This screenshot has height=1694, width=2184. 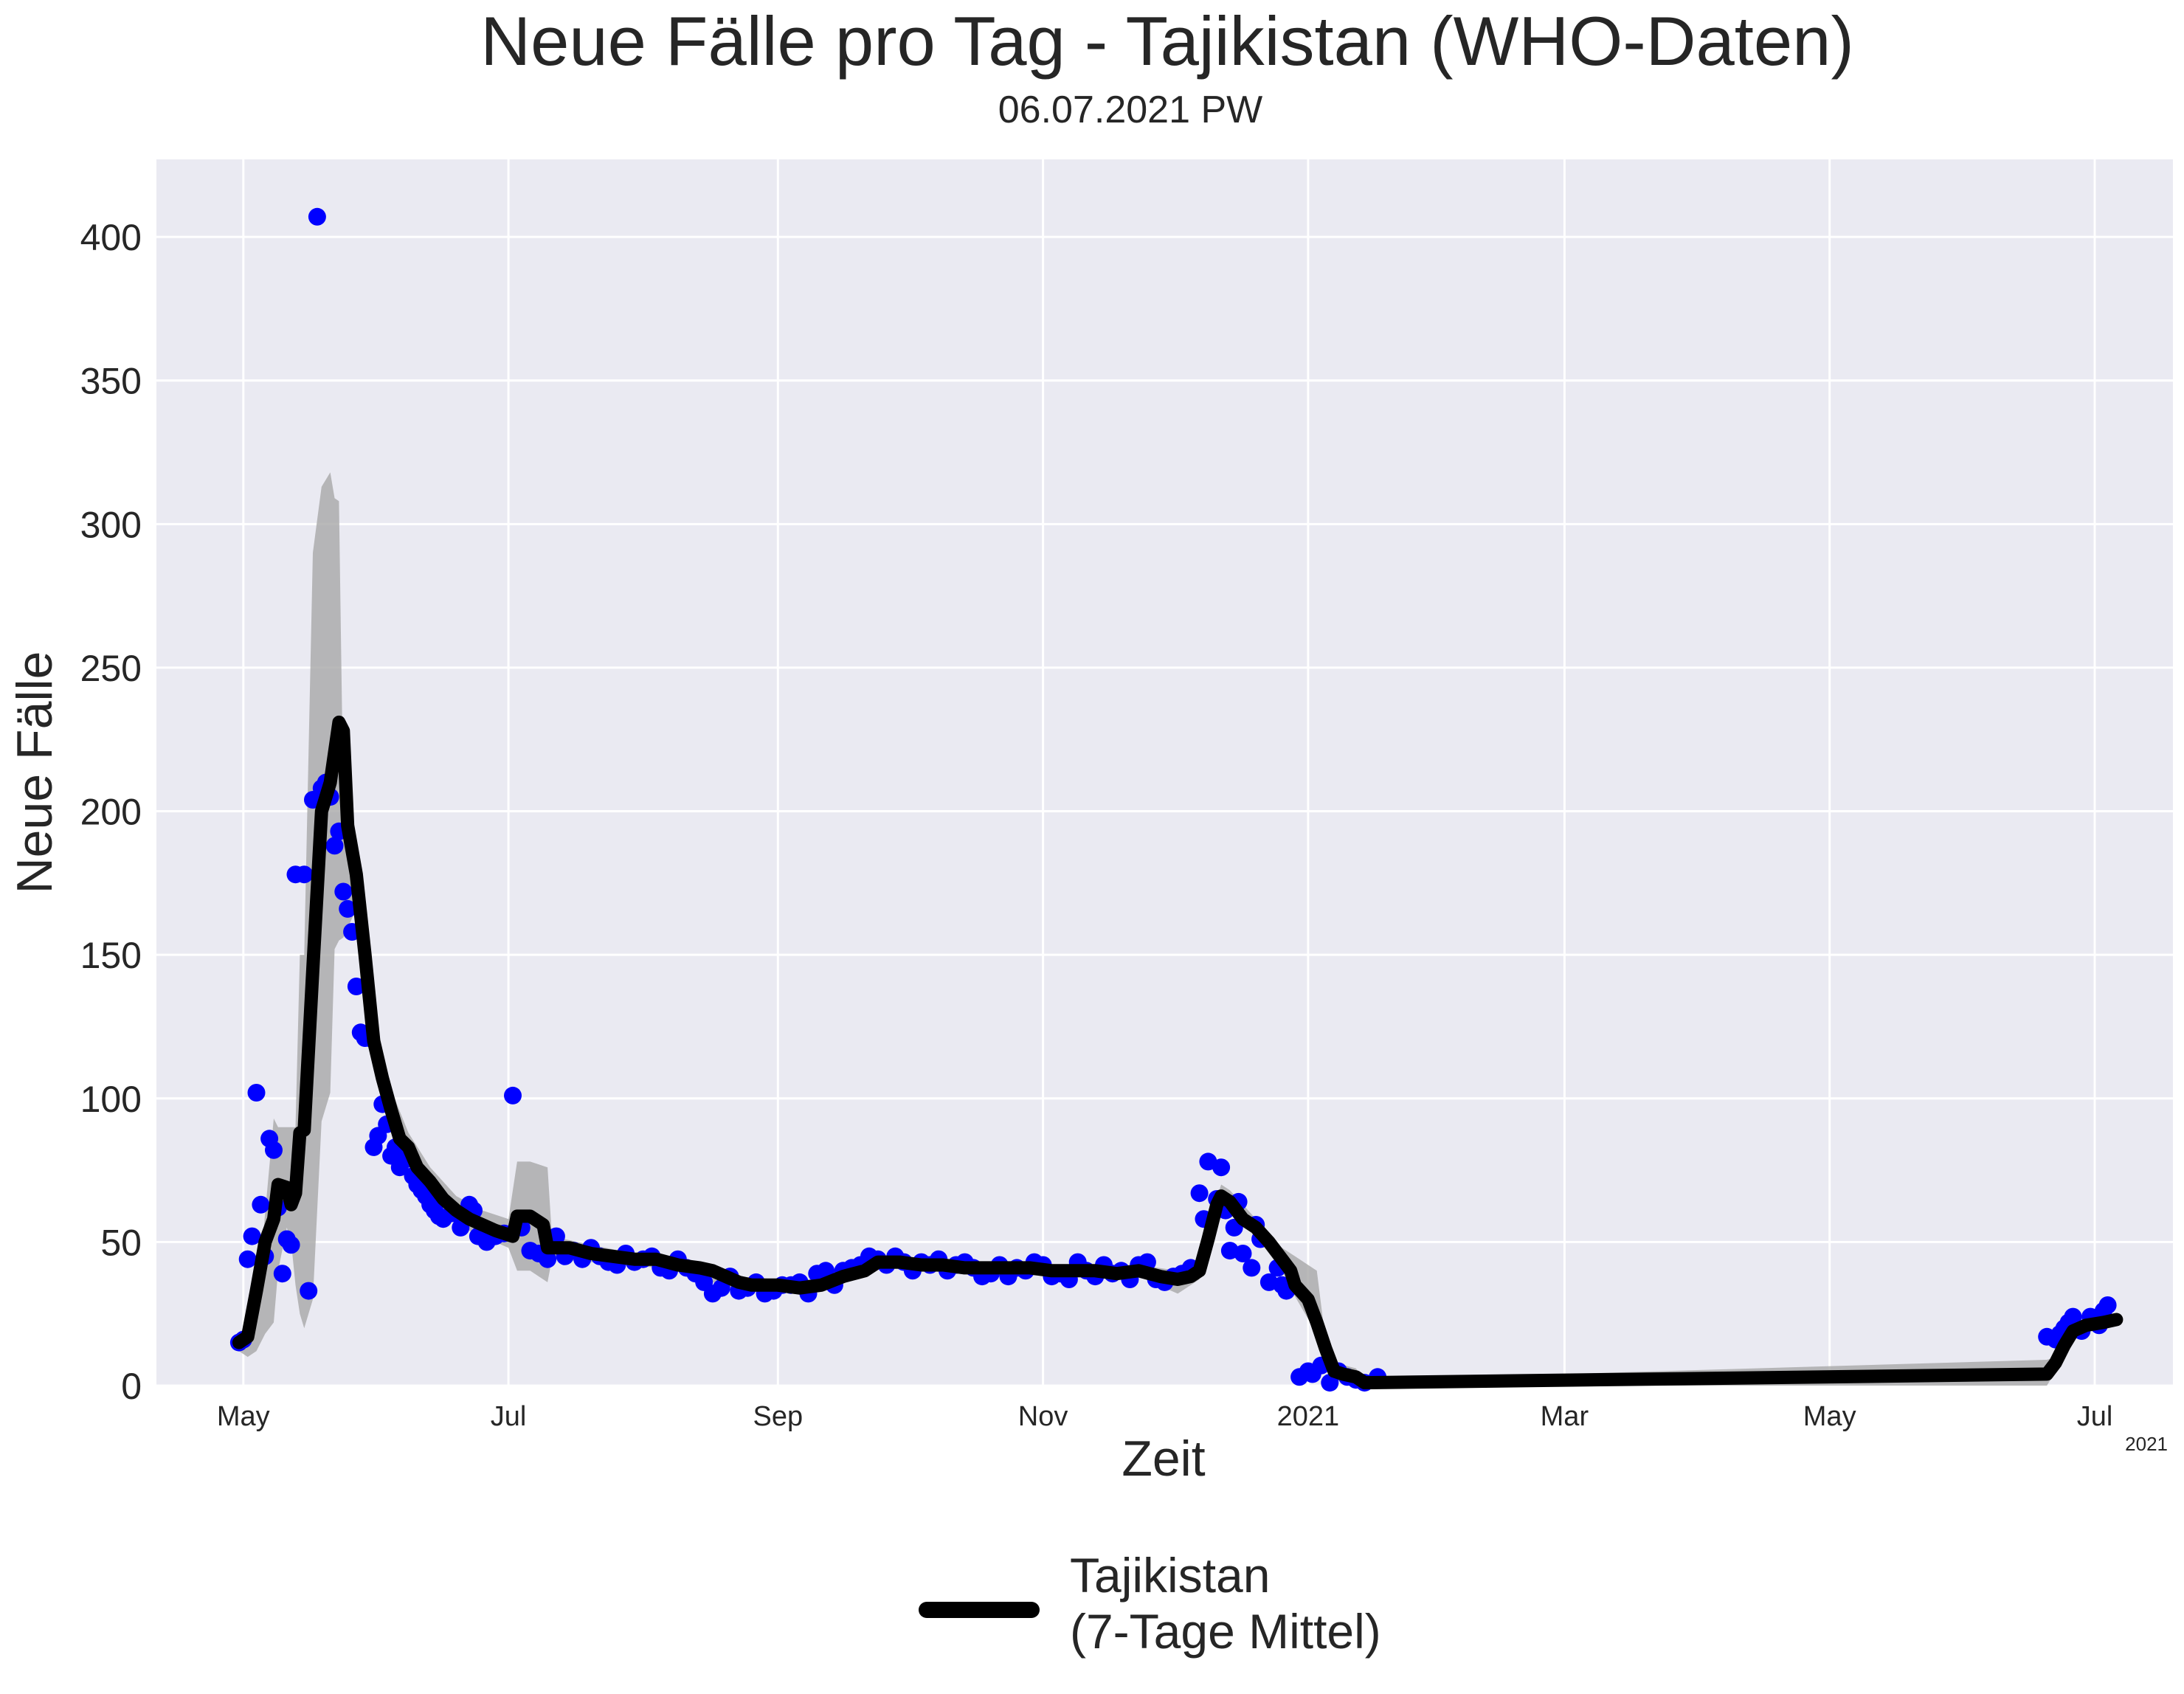 What do you see at coordinates (778, 1416) in the screenshot?
I see `x-tick-label: Sep` at bounding box center [778, 1416].